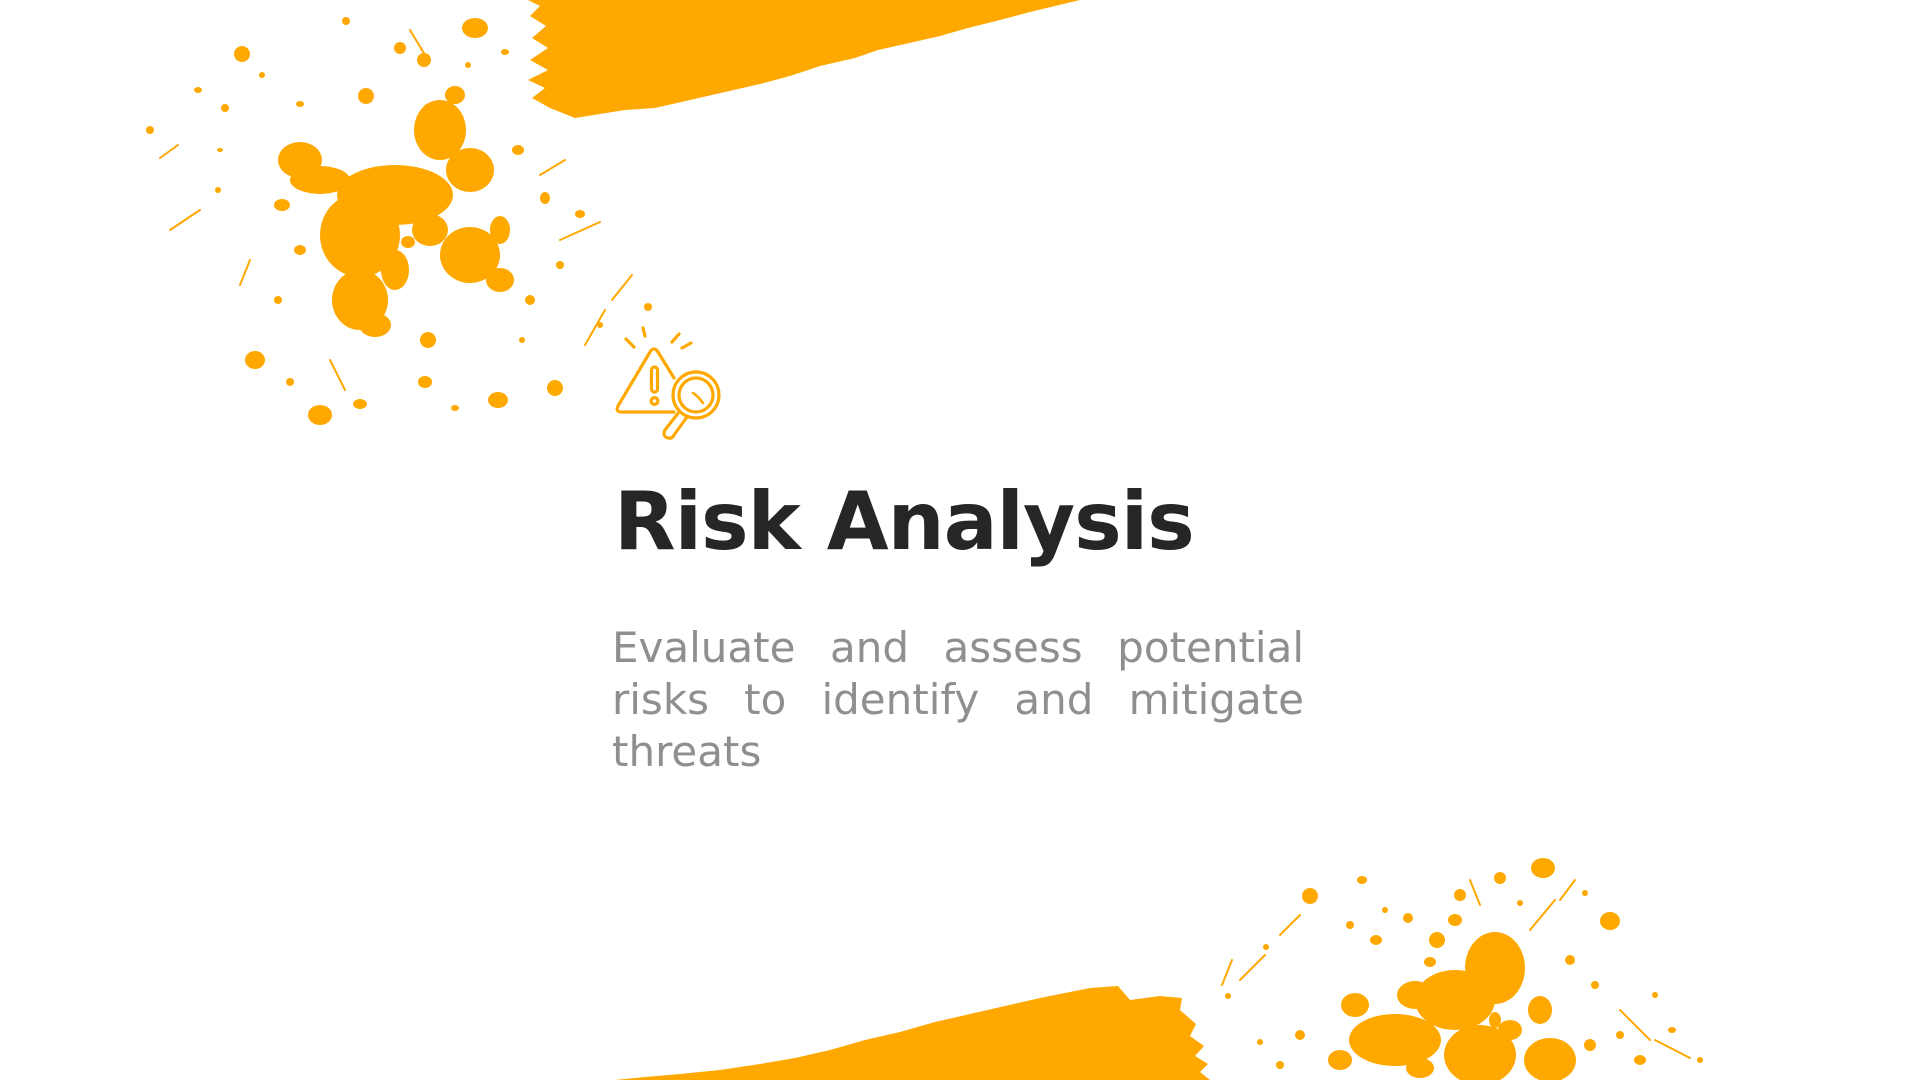 The width and height of the screenshot is (1920, 1080). I want to click on bottom-brush-stroke, so click(912, 1033).